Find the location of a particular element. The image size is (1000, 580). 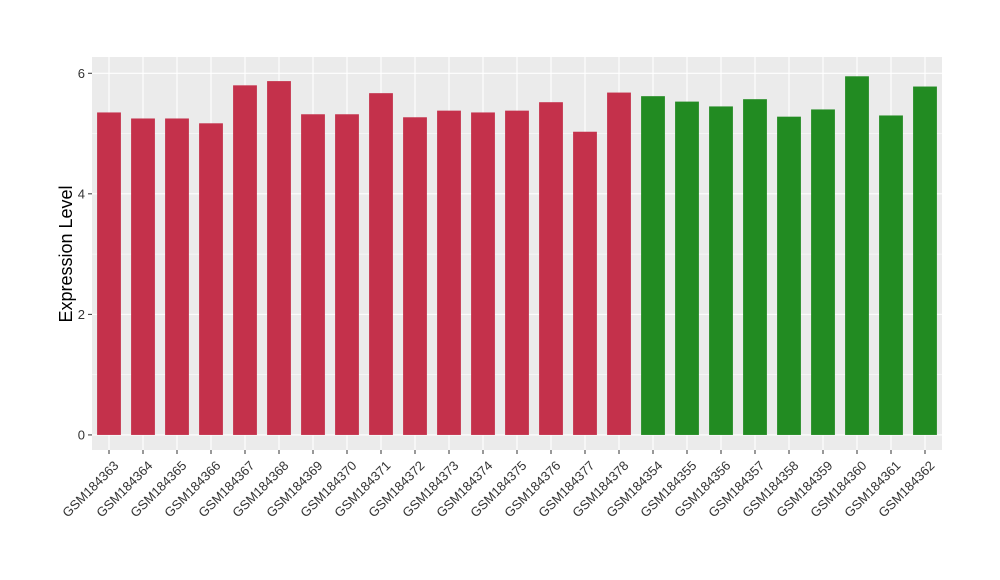

y-tick-label: 6 is located at coordinates (81, 73).